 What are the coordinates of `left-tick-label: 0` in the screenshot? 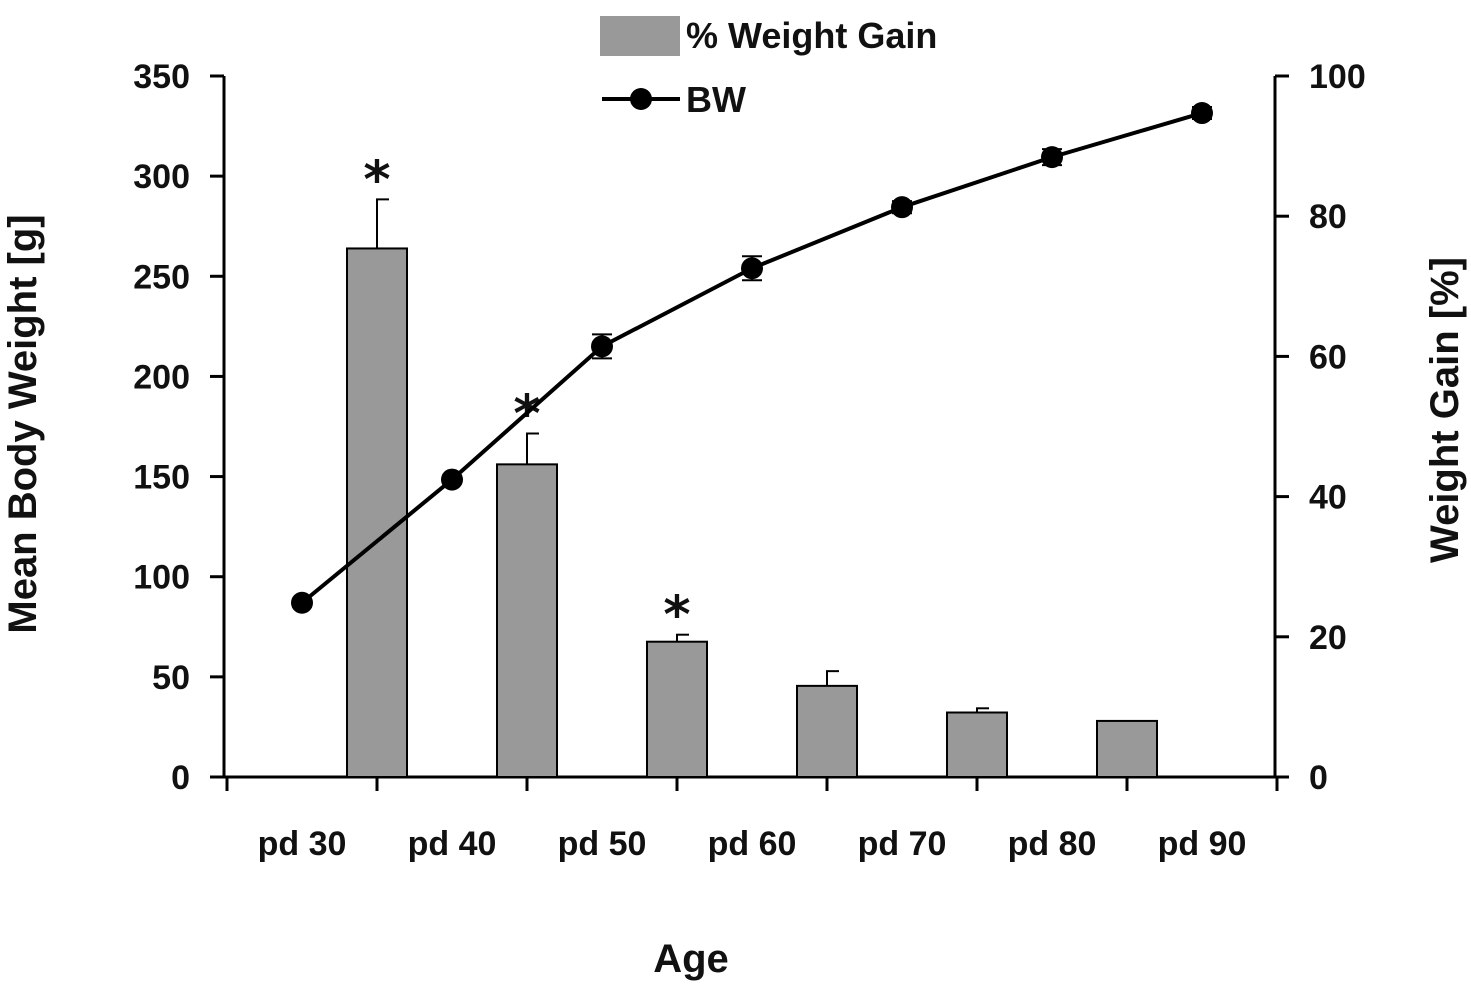 It's located at (180, 778).